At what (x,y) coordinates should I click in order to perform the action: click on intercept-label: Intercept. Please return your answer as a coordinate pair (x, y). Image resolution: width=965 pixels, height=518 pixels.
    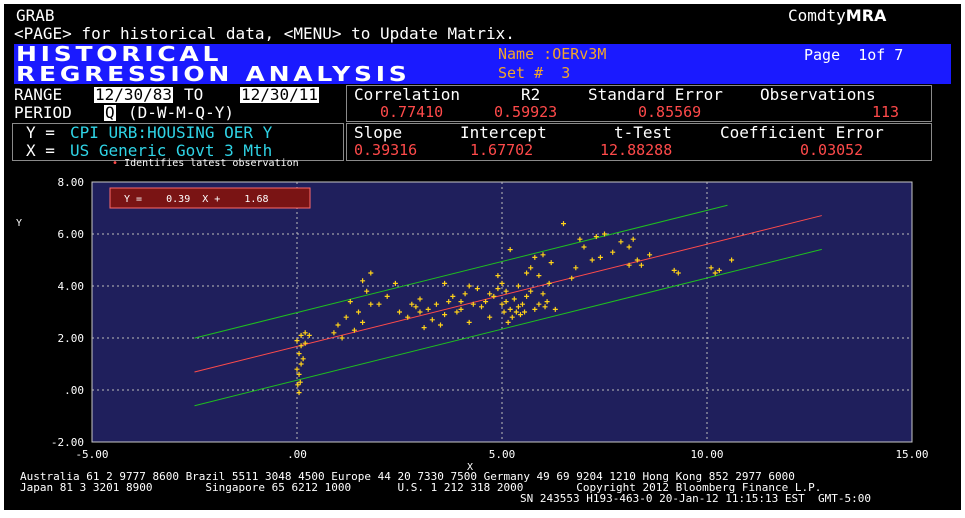
    Looking at the image, I should click on (503, 132).